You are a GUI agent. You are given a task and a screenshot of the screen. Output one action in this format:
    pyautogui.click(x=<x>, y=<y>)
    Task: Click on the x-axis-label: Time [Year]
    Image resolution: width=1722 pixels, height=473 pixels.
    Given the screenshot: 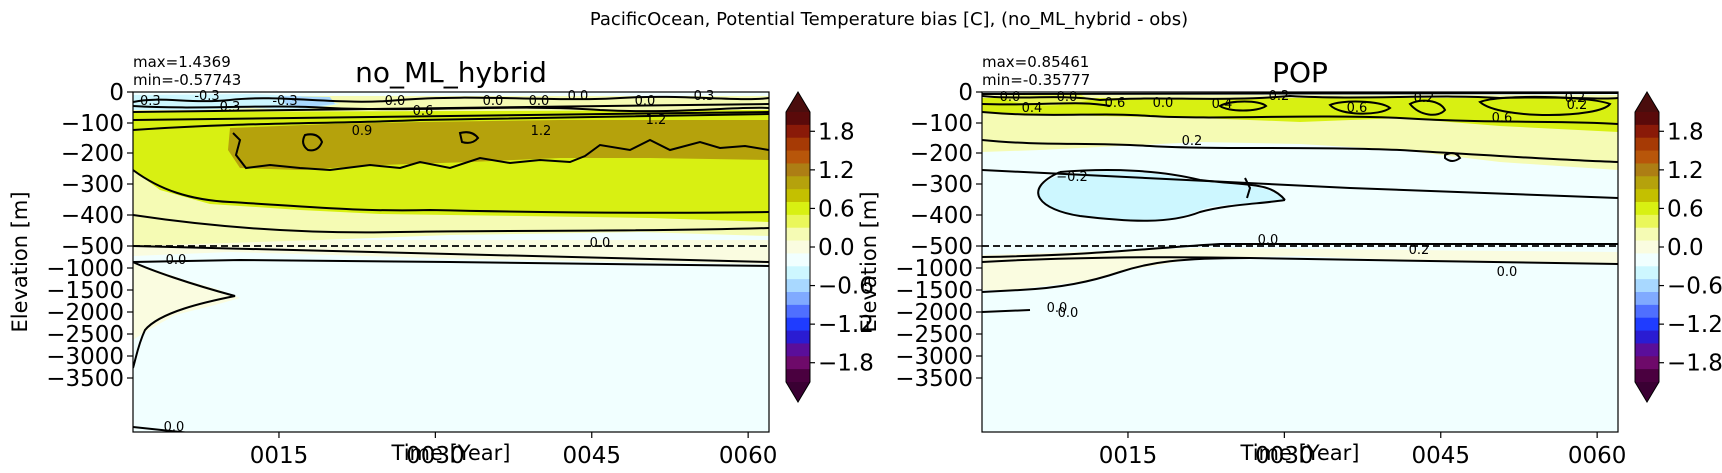 What is the action you would take?
    pyautogui.click(x=451, y=453)
    